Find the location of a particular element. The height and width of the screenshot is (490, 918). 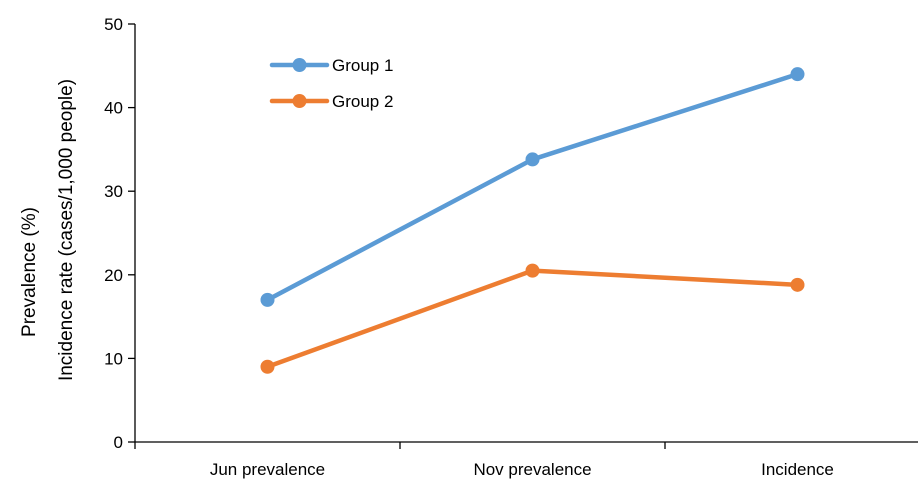

series-line is located at coordinates (532, 319).